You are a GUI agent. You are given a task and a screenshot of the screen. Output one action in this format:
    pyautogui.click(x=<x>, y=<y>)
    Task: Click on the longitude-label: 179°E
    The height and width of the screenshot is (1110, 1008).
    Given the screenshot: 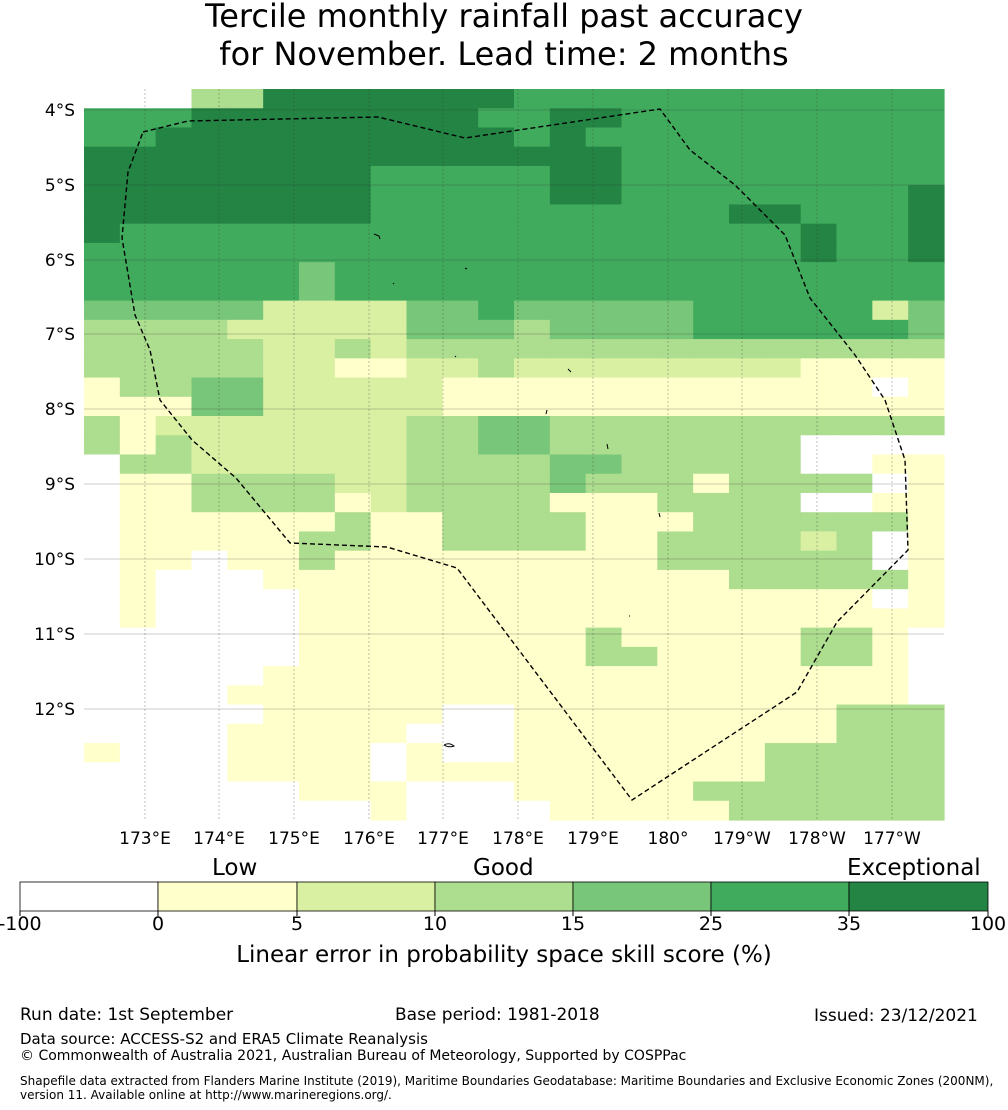 What is the action you would take?
    pyautogui.click(x=593, y=839)
    